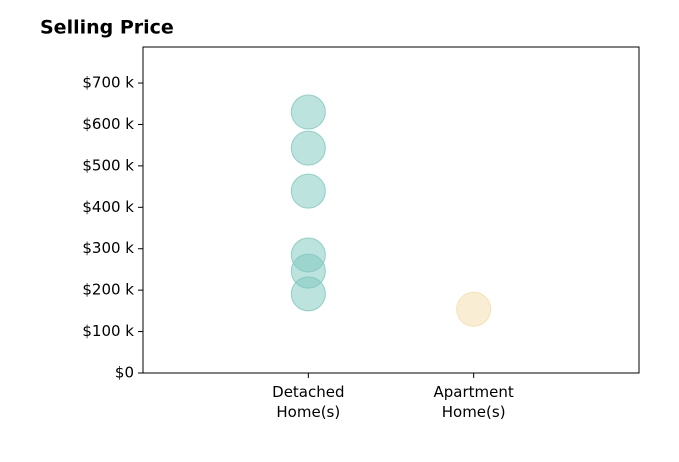 The image size is (679, 462). What do you see at coordinates (108, 124) in the screenshot?
I see `y-tick-label: $600 k` at bounding box center [108, 124].